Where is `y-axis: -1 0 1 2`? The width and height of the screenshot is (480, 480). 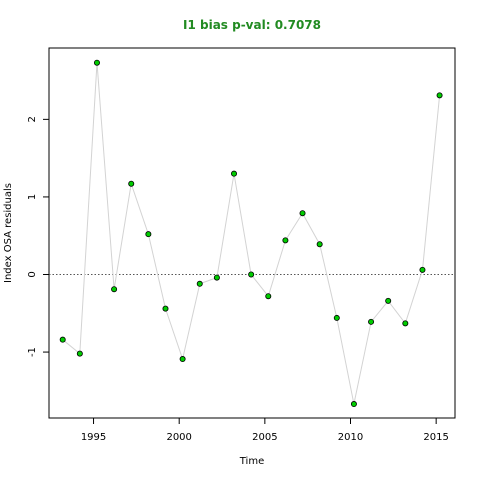 y-axis: -1 0 1 2 is located at coordinates (38, 236).